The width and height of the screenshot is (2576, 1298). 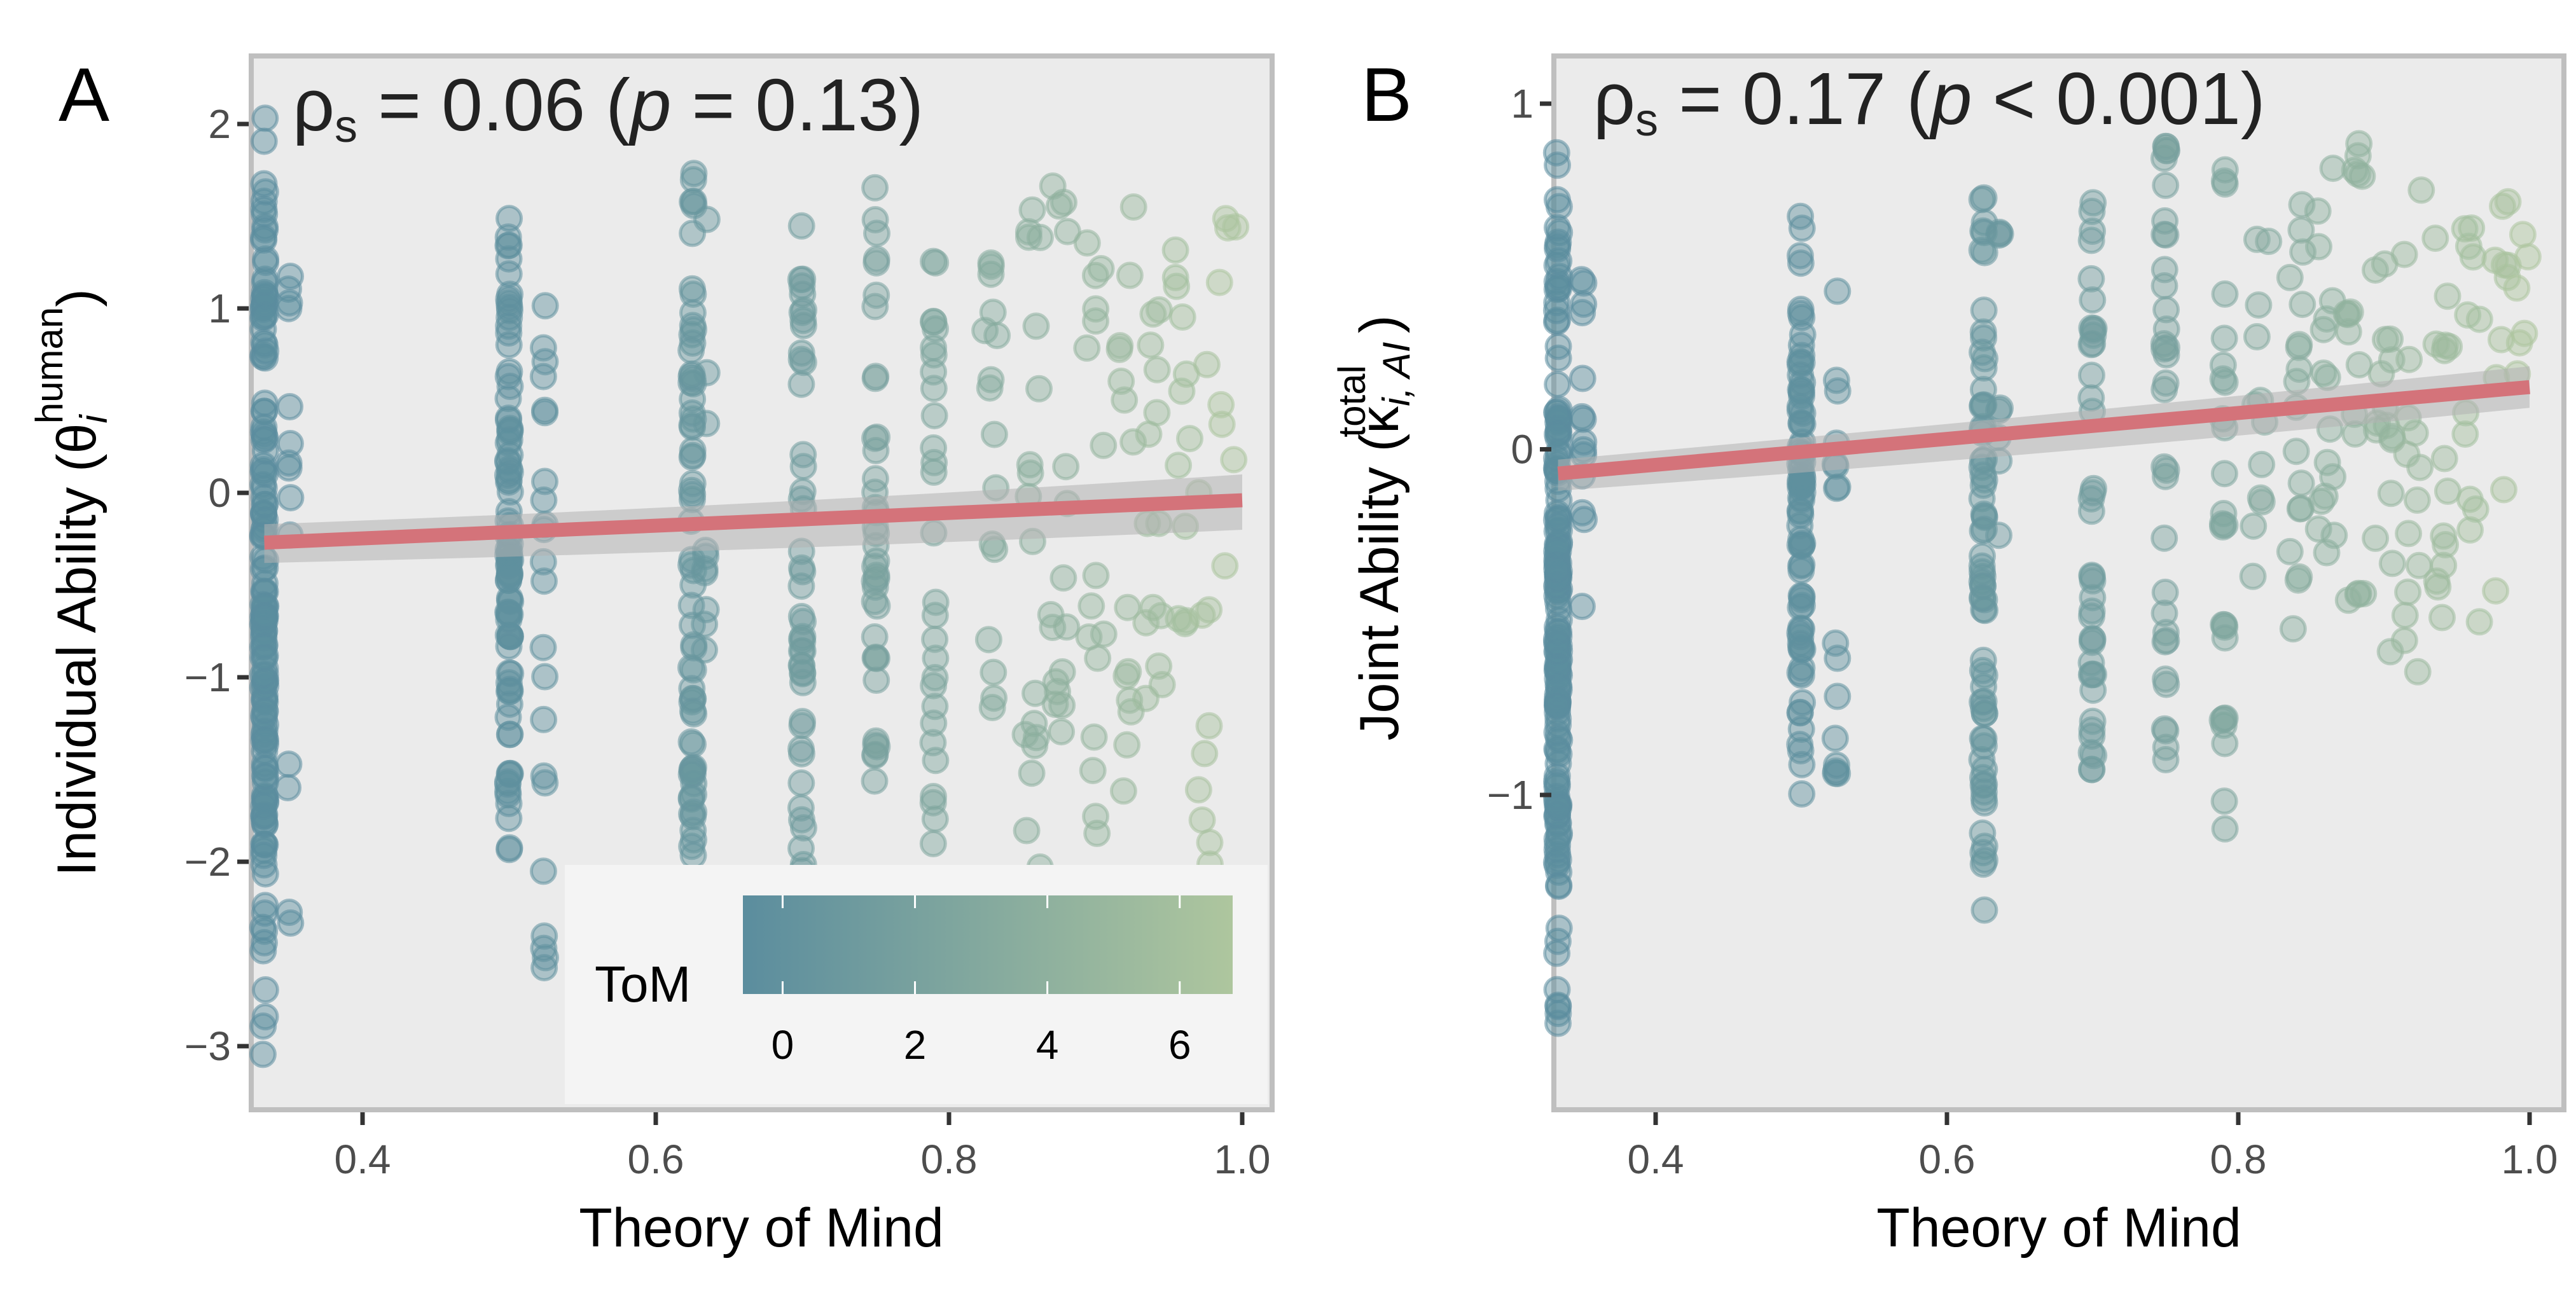 I want to click on y-tick-label: 2, so click(x=219, y=124).